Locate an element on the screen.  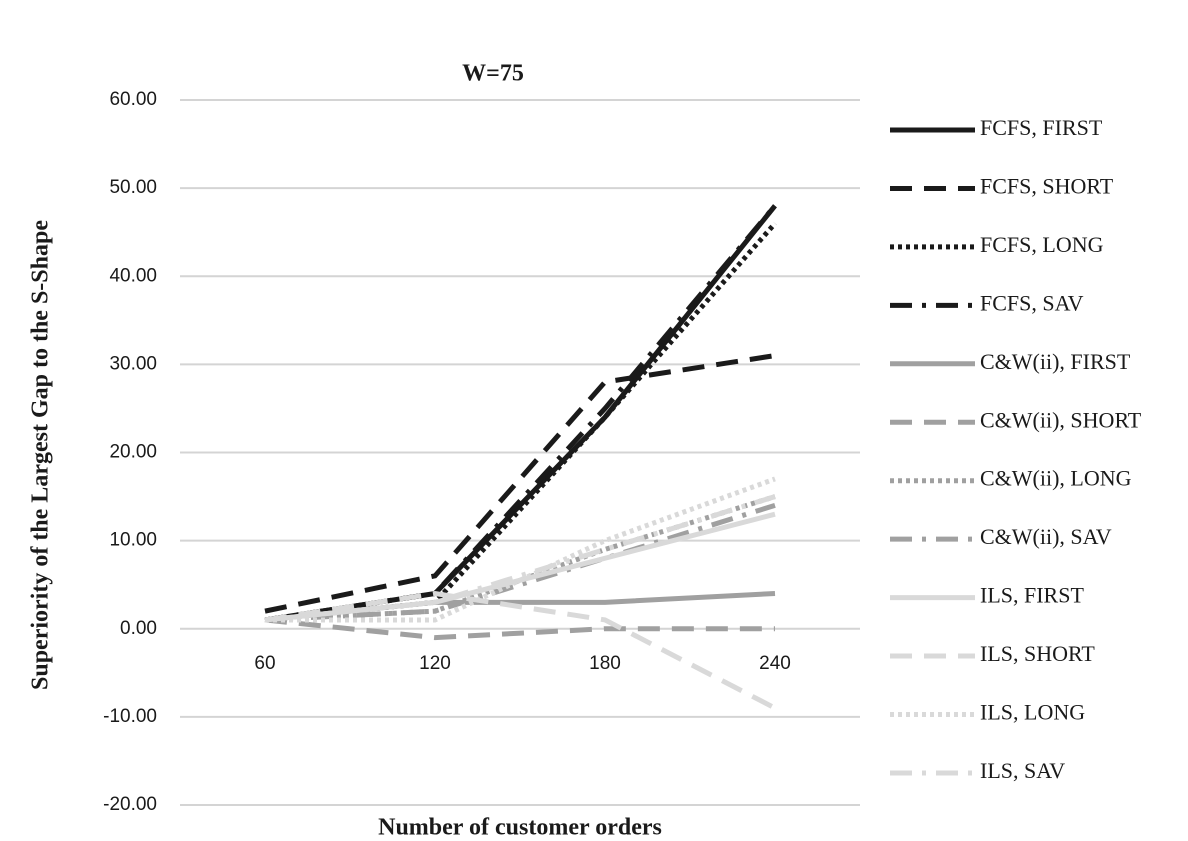
legend-label: C&W(ii), SHORT is located at coordinates (1061, 419).